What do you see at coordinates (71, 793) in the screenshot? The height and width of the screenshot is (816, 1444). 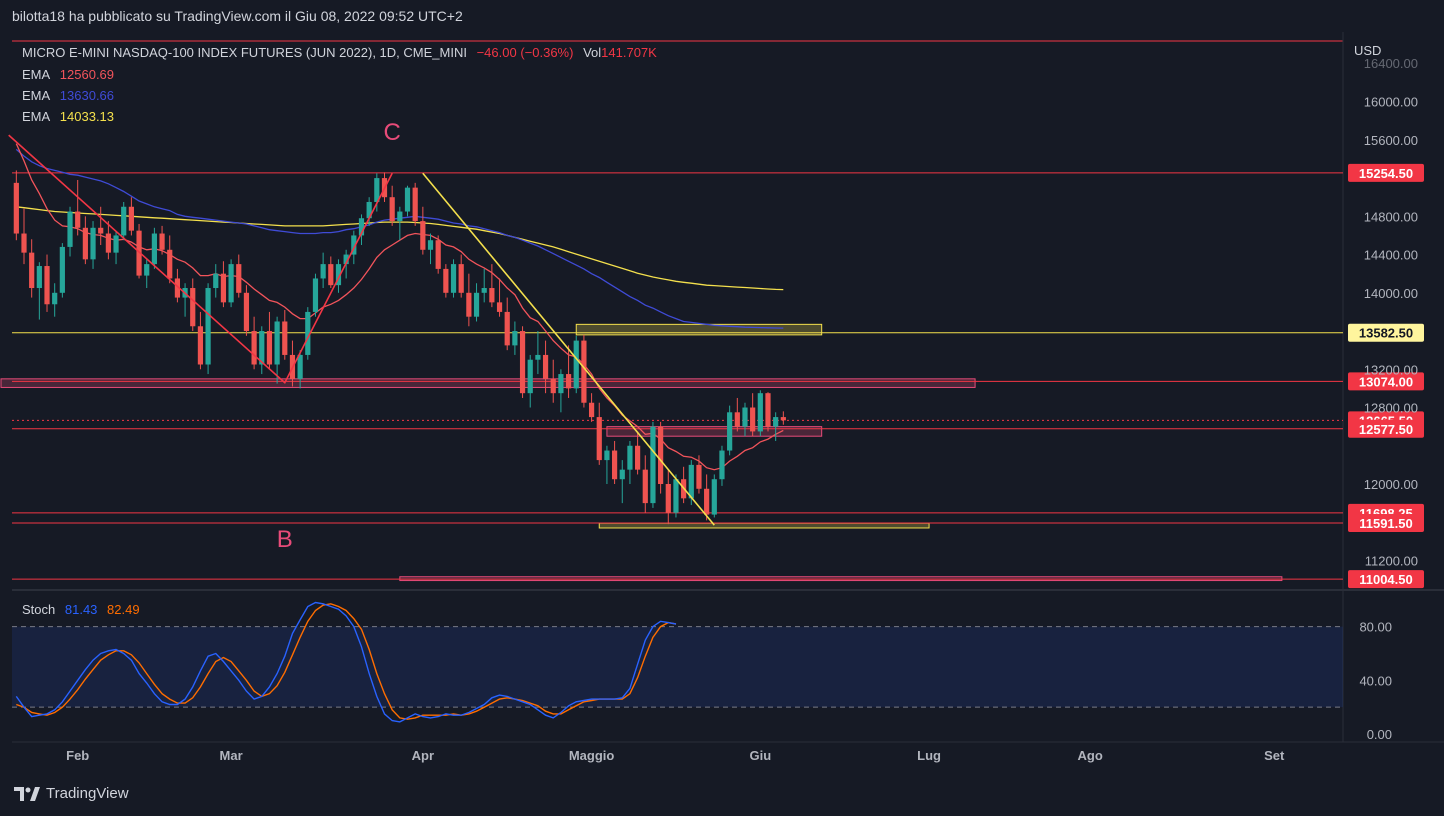 I see `tradingview-logo: TradingView` at bounding box center [71, 793].